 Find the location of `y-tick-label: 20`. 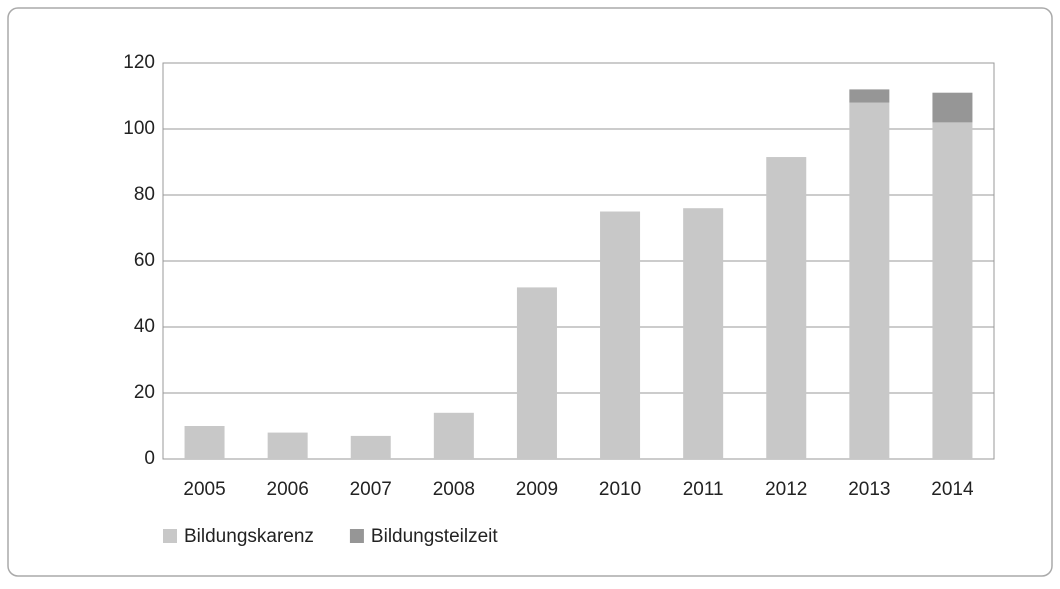

y-tick-label: 20 is located at coordinates (144, 392).